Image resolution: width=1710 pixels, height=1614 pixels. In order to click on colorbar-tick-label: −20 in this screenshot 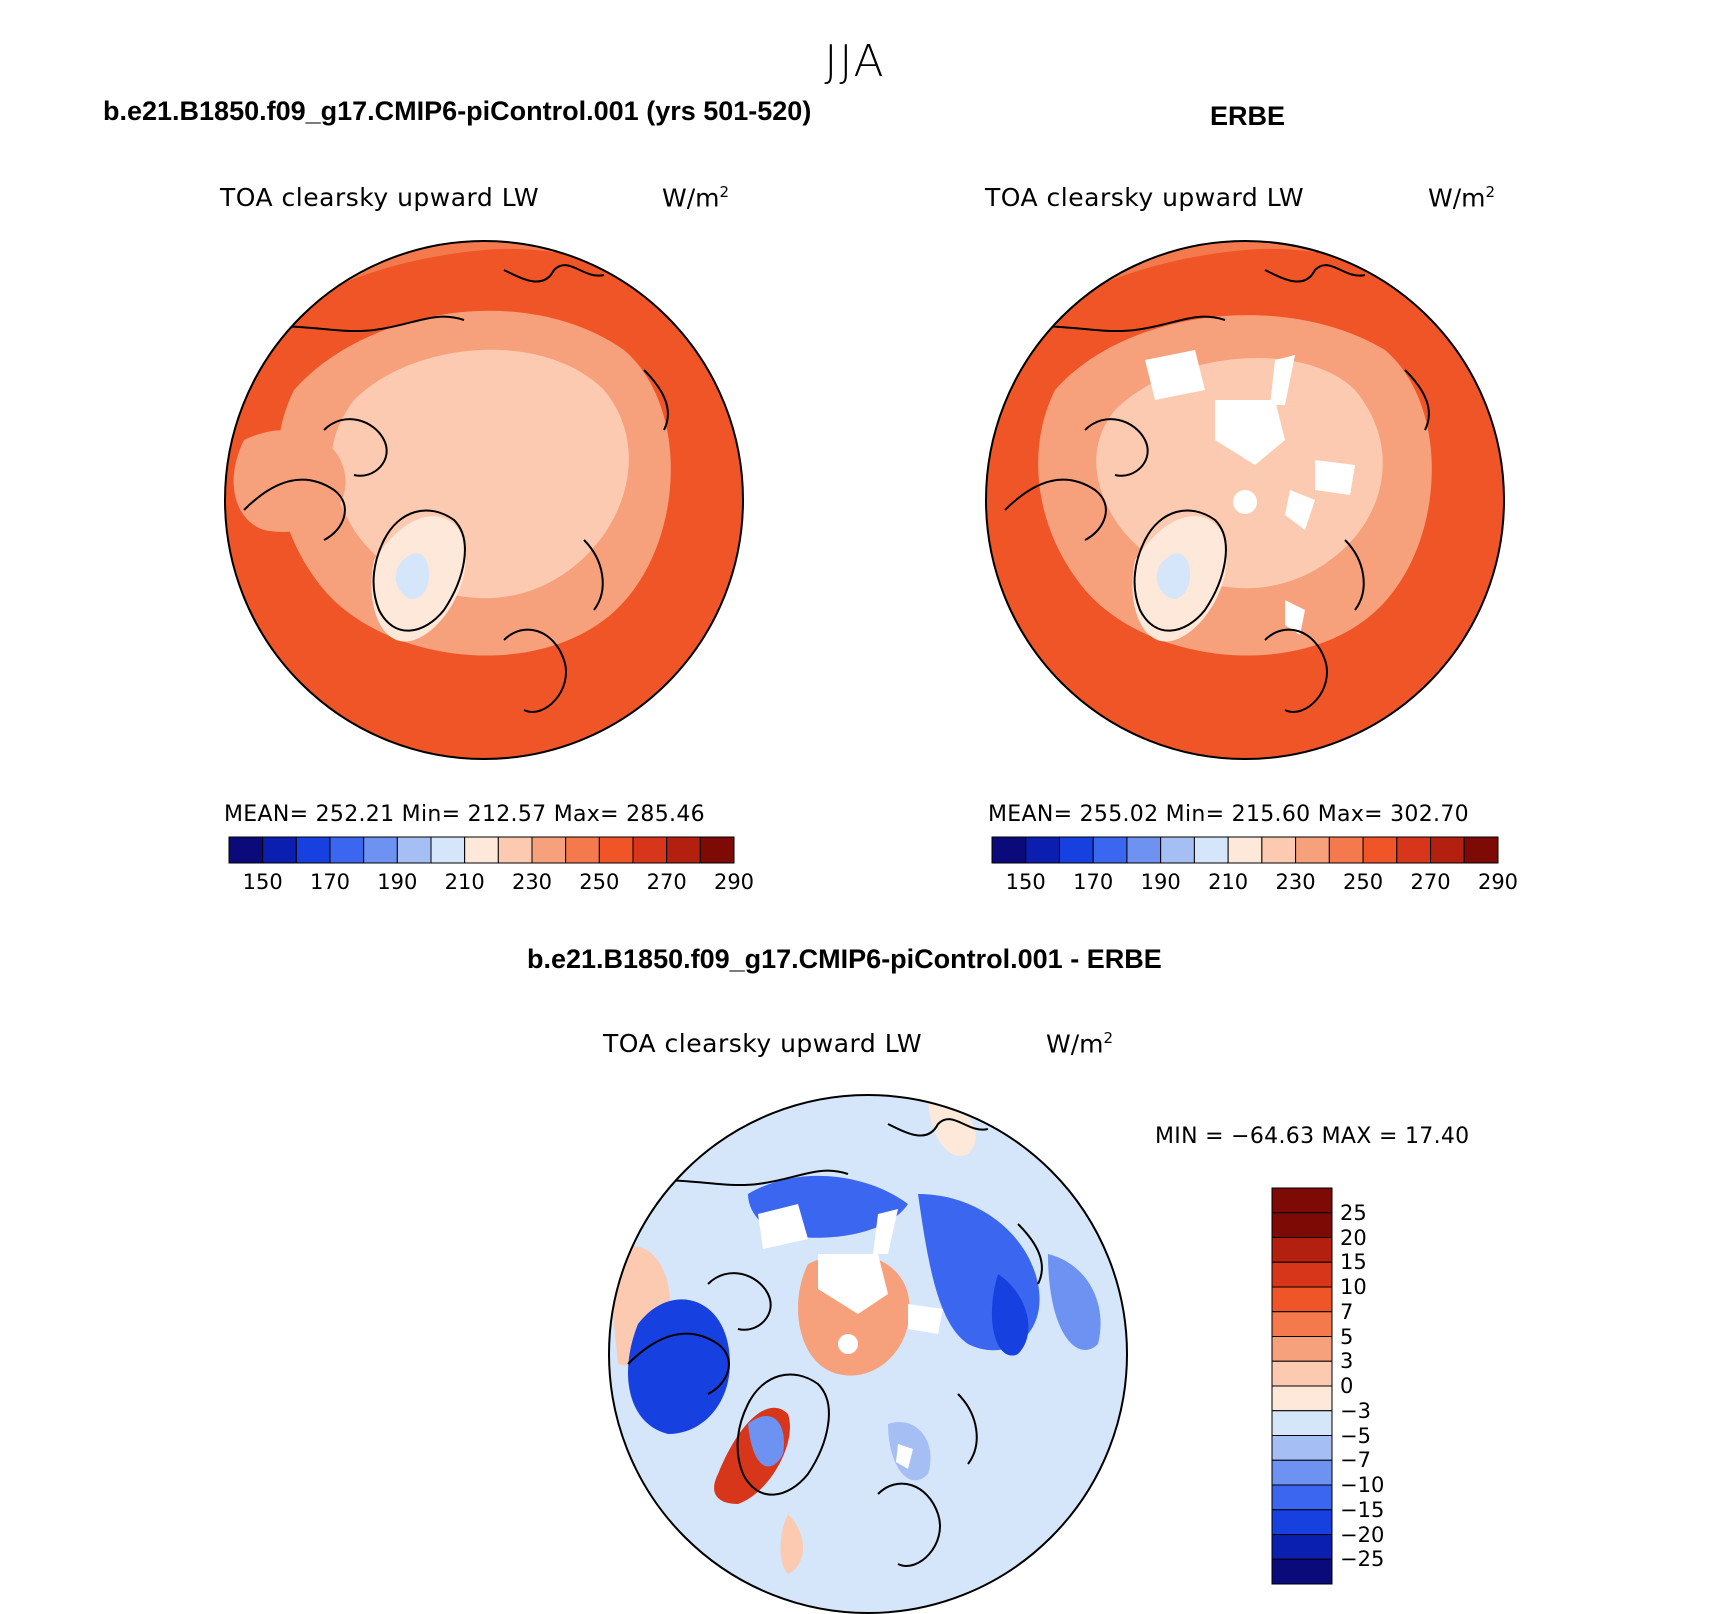, I will do `click(1362, 1534)`.